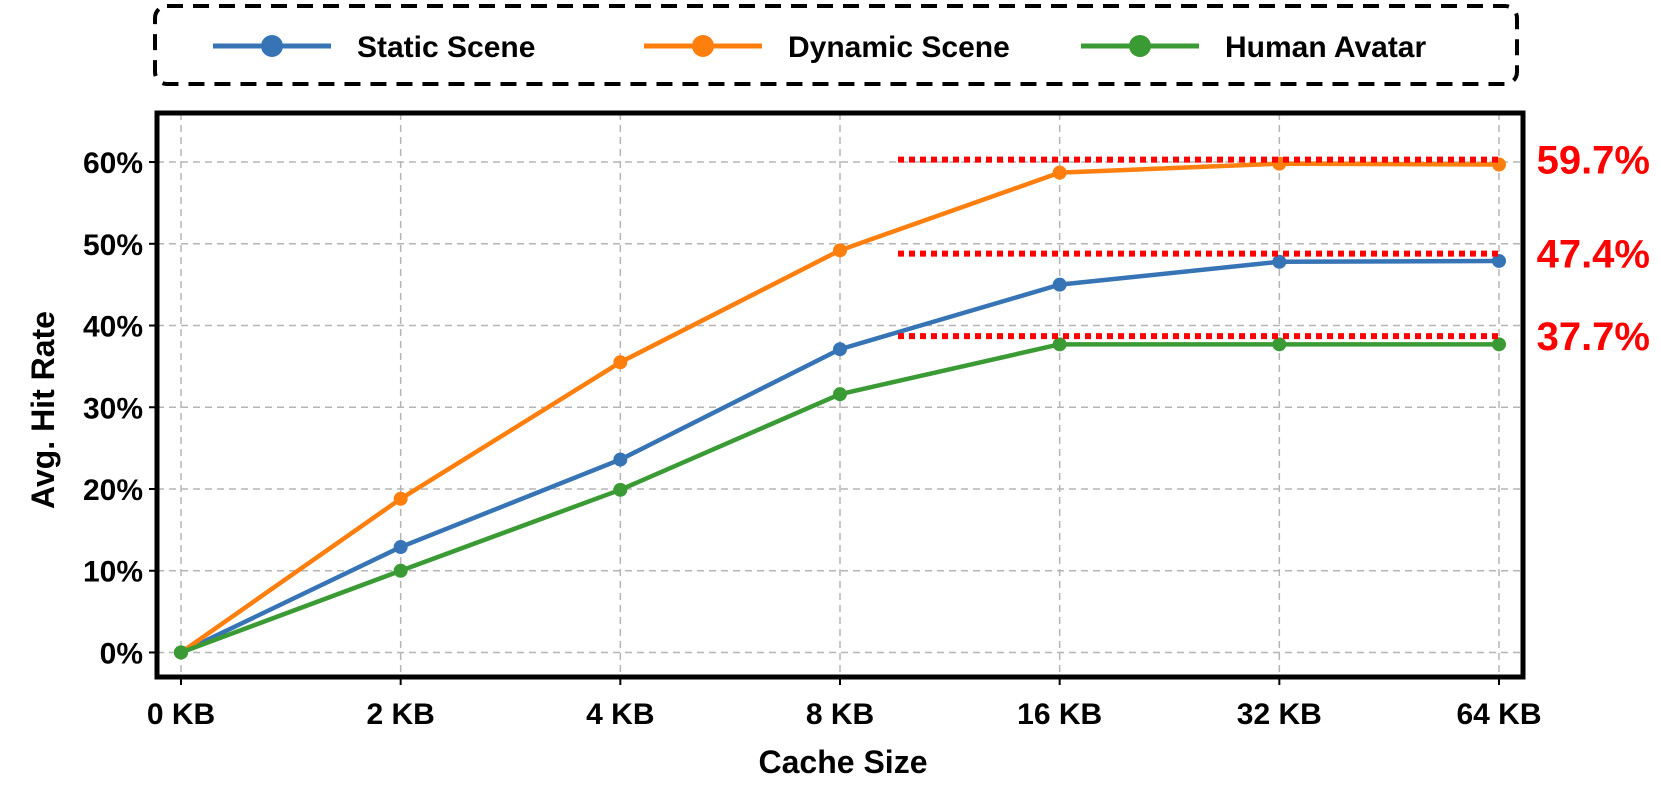 Image resolution: width=1661 pixels, height=792 pixels. Describe the element at coordinates (840, 714) in the screenshot. I see `x-tick-label: 8 KB` at that location.